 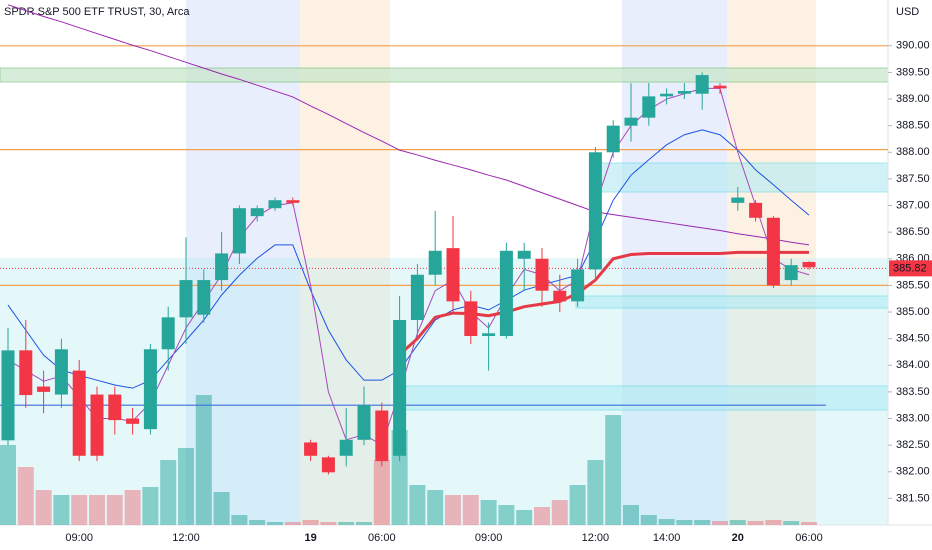 What do you see at coordinates (310, 538) in the screenshot?
I see `x-tick-label: 19` at bounding box center [310, 538].